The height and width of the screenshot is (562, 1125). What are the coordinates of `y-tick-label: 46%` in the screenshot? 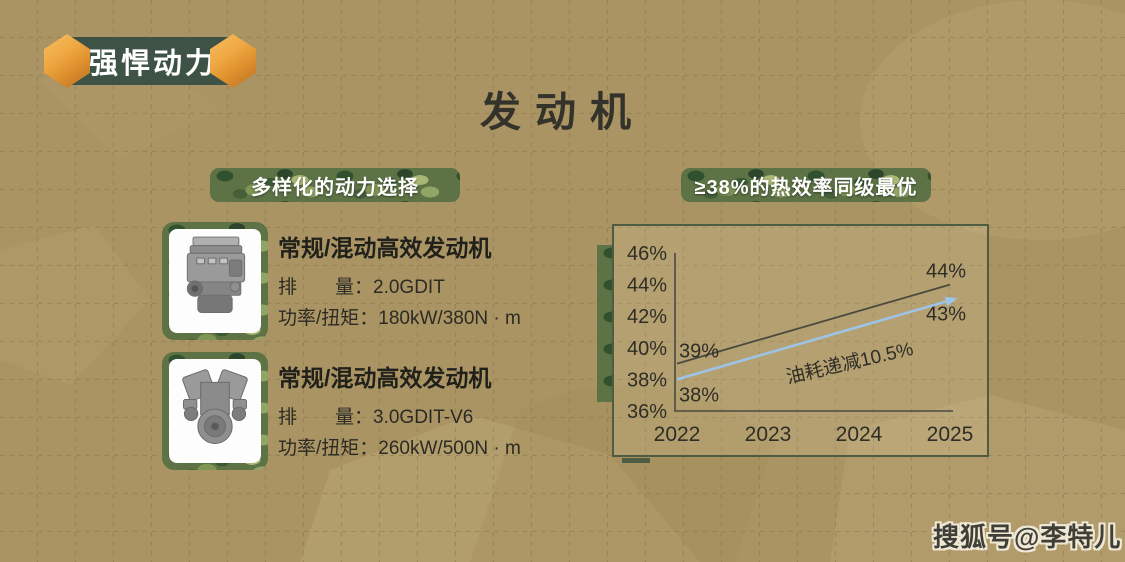 It's located at (647, 254).